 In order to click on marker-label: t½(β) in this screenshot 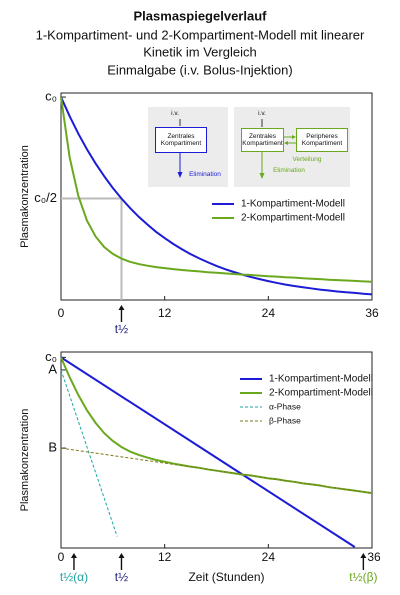, I will do `click(363, 577)`.